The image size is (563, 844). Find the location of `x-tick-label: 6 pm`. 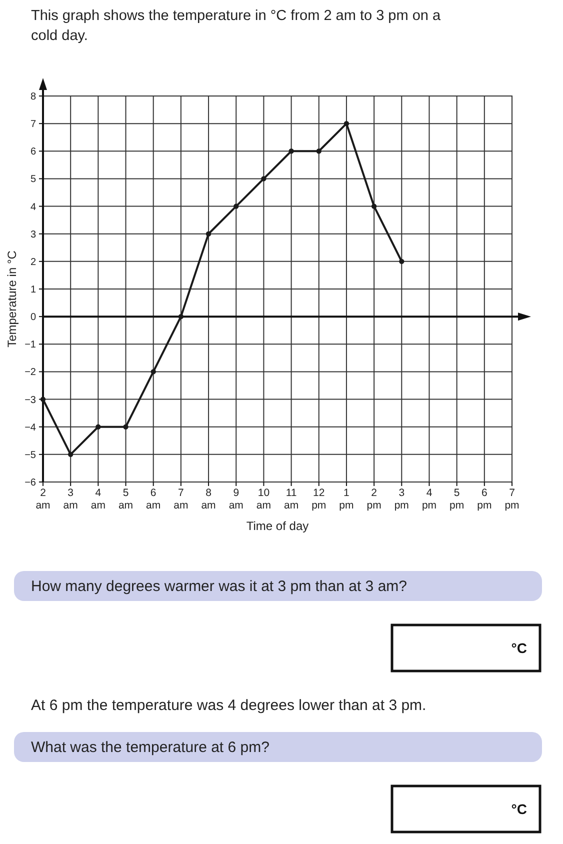

x-tick-label: 6 pm is located at coordinates (484, 499).